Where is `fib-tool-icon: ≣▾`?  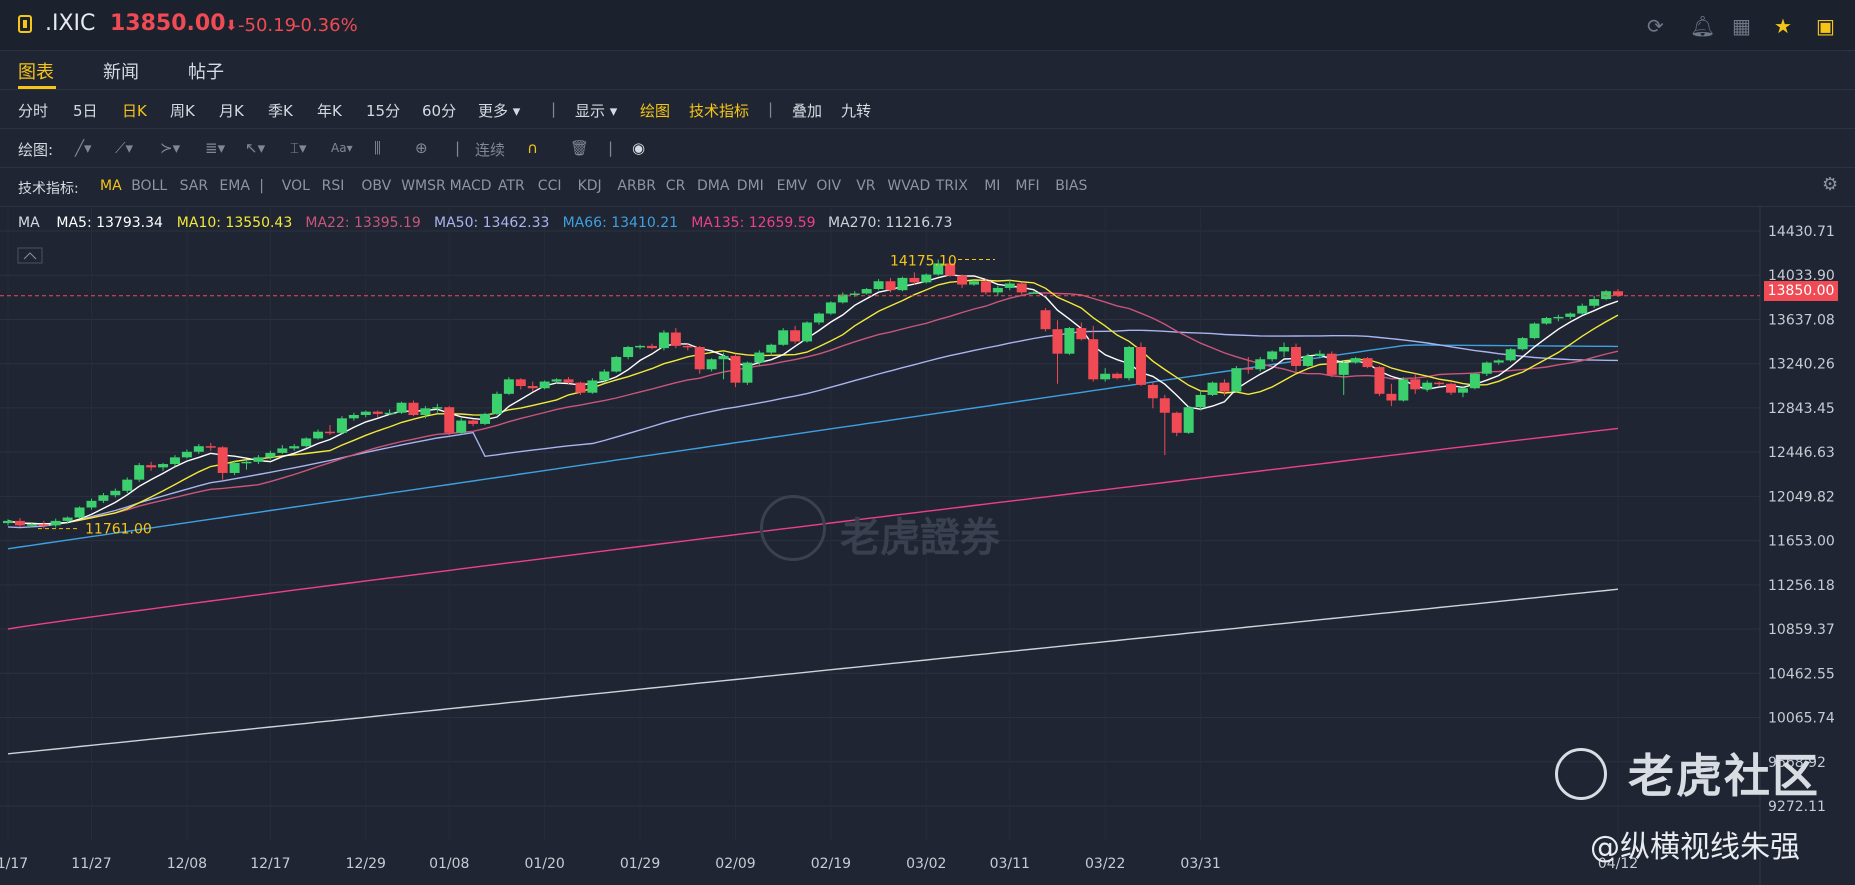
fib-tool-icon: ≣▾ is located at coordinates (215, 148).